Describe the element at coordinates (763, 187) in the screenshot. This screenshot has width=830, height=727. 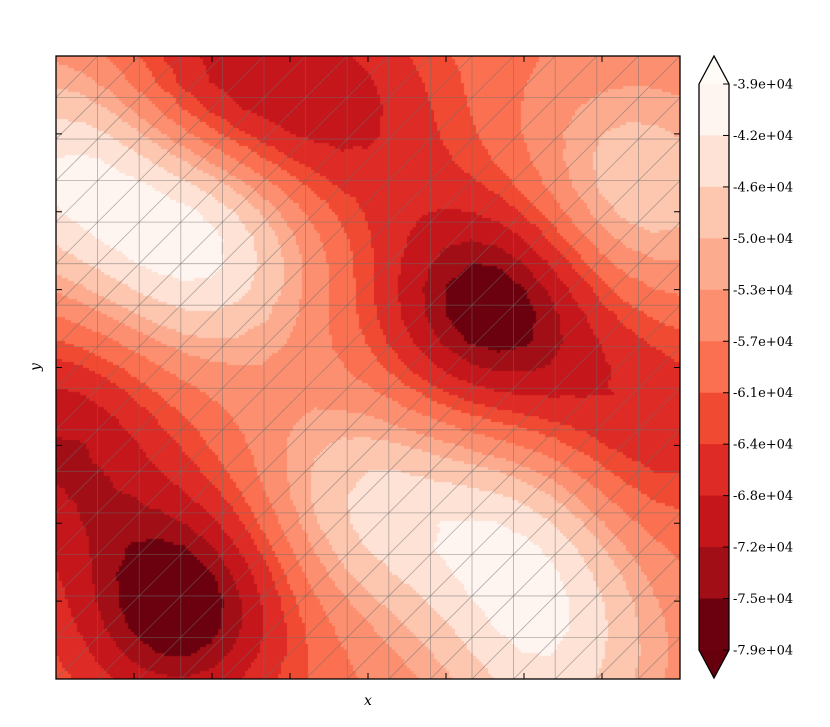
I see `colorbar-tick-label: -4.6e+04` at that location.